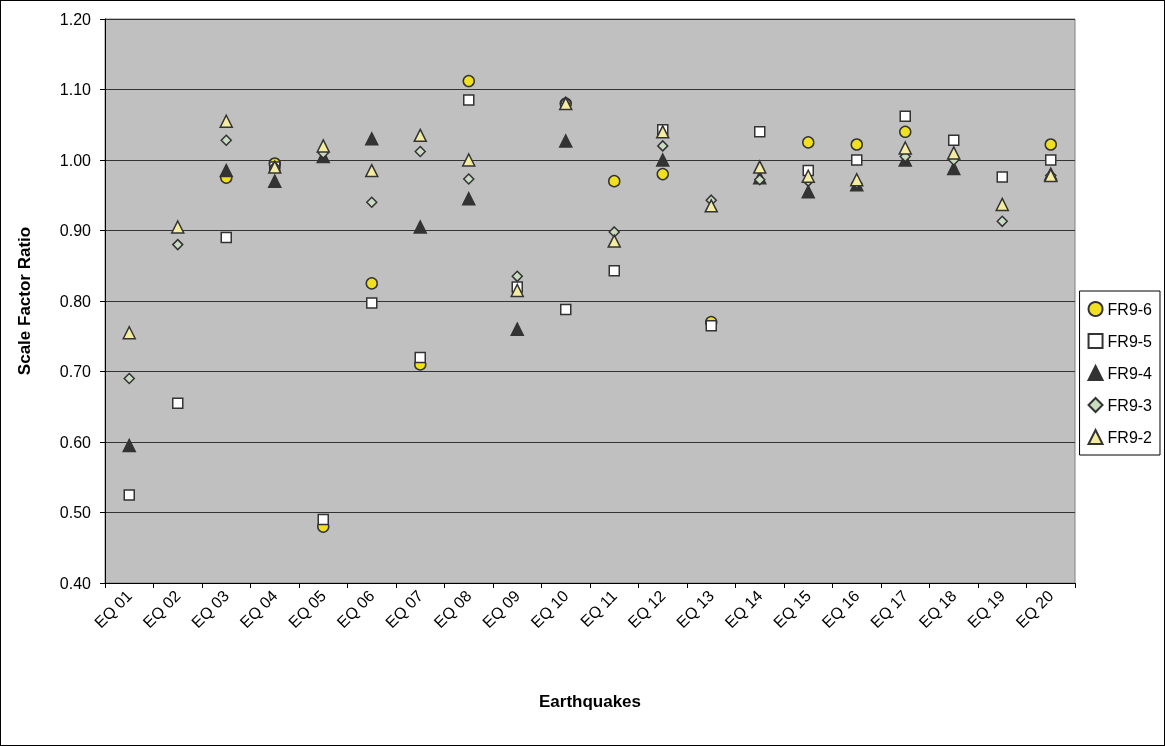 The width and height of the screenshot is (1165, 746). Describe the element at coordinates (355, 609) in the screenshot. I see `x-tick-label: EQ 06` at that location.